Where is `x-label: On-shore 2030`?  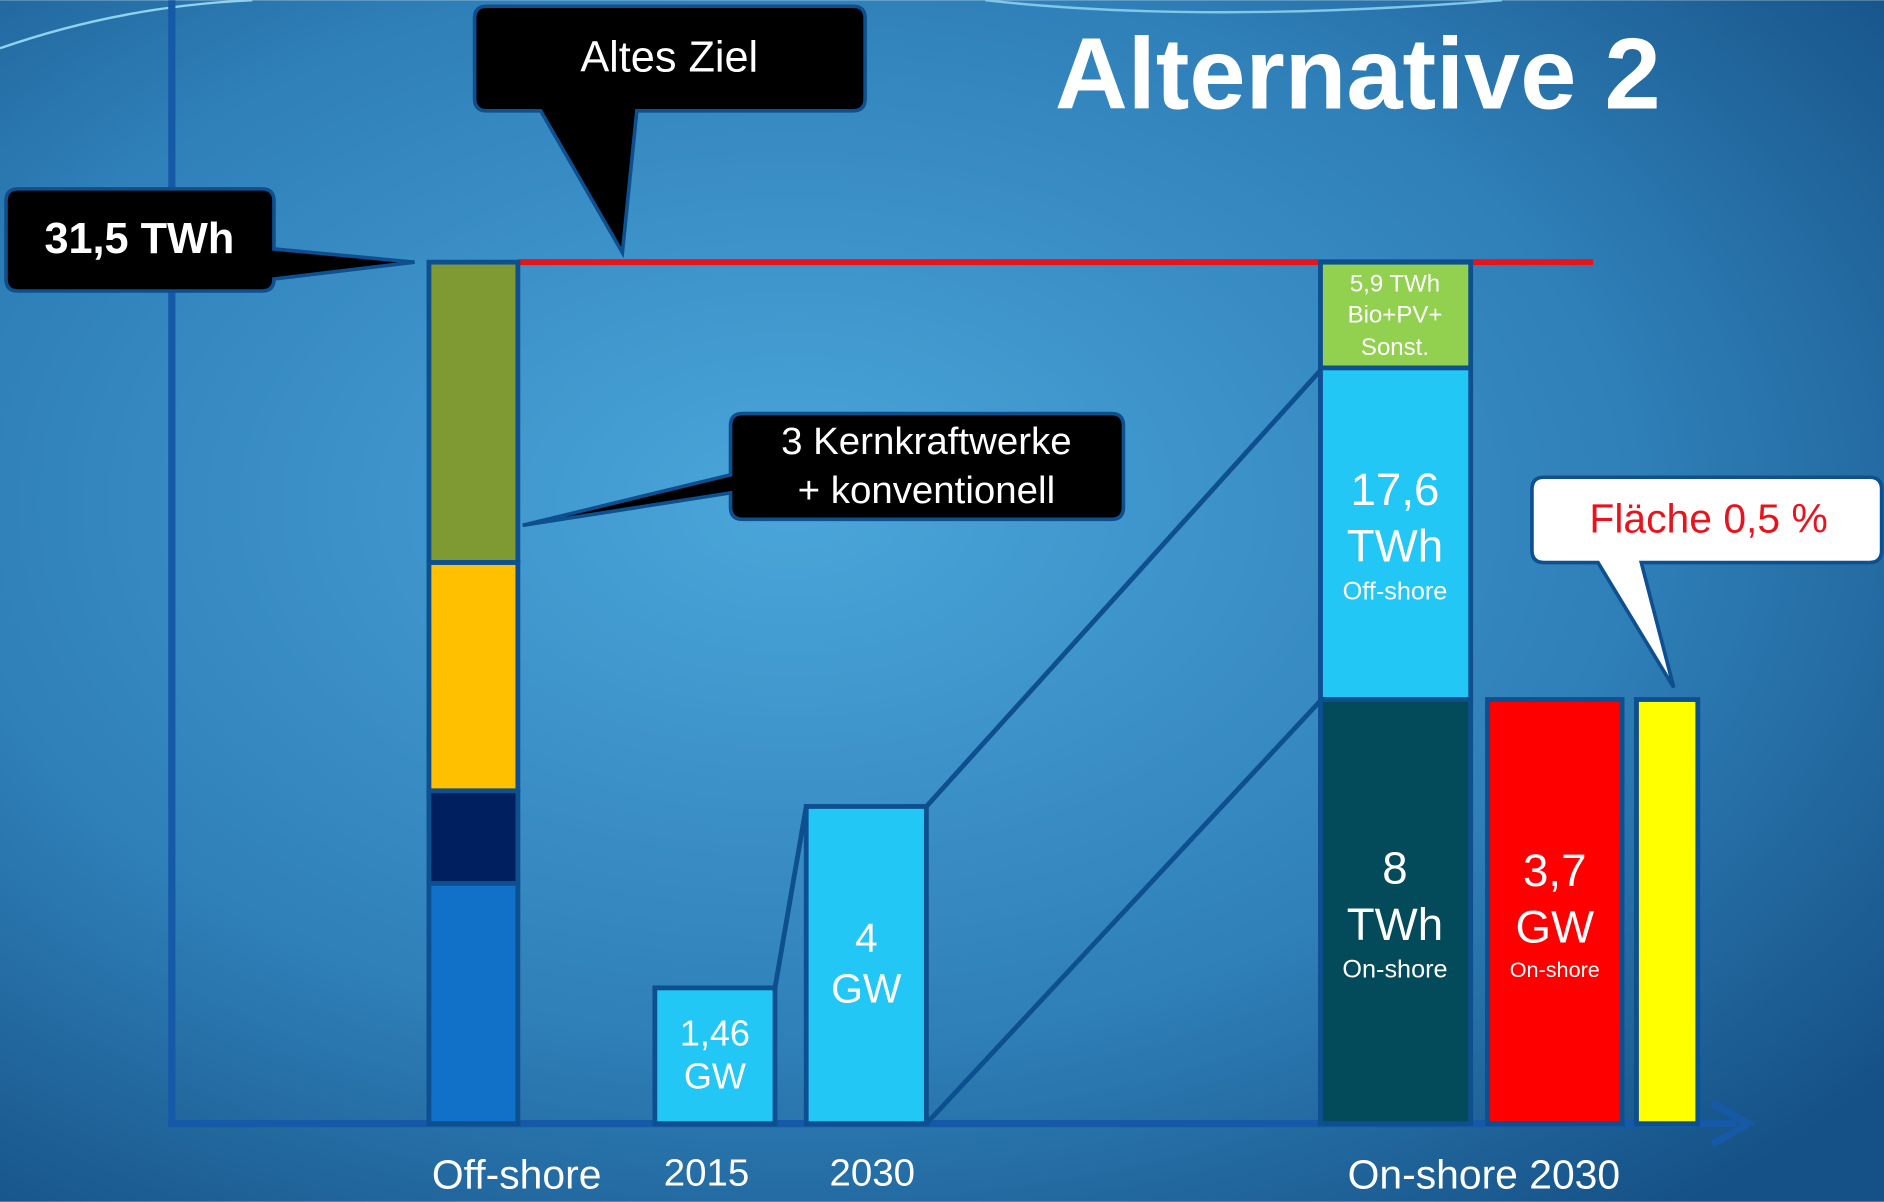 x-label: On-shore 2030 is located at coordinates (1484, 1175).